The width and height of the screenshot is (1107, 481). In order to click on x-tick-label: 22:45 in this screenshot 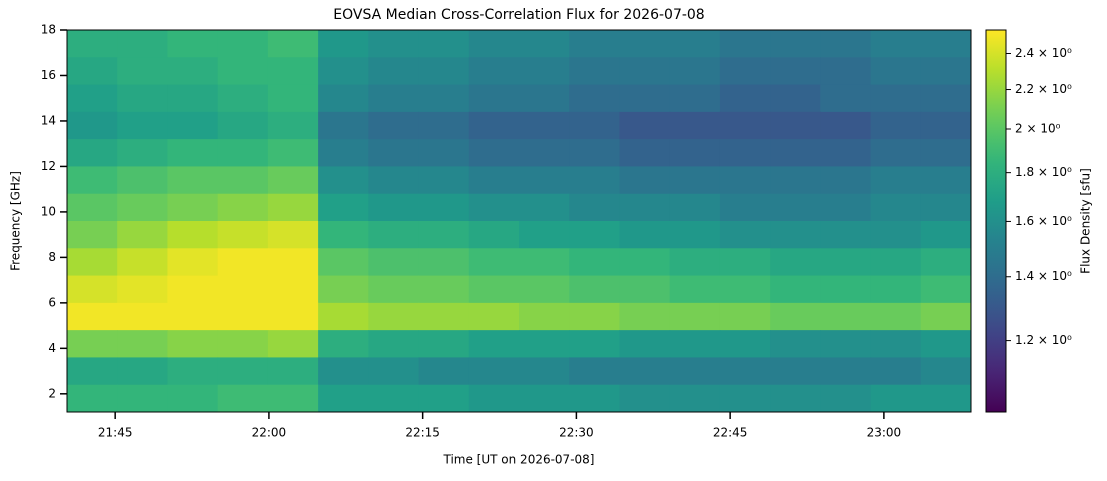, I will do `click(730, 433)`.